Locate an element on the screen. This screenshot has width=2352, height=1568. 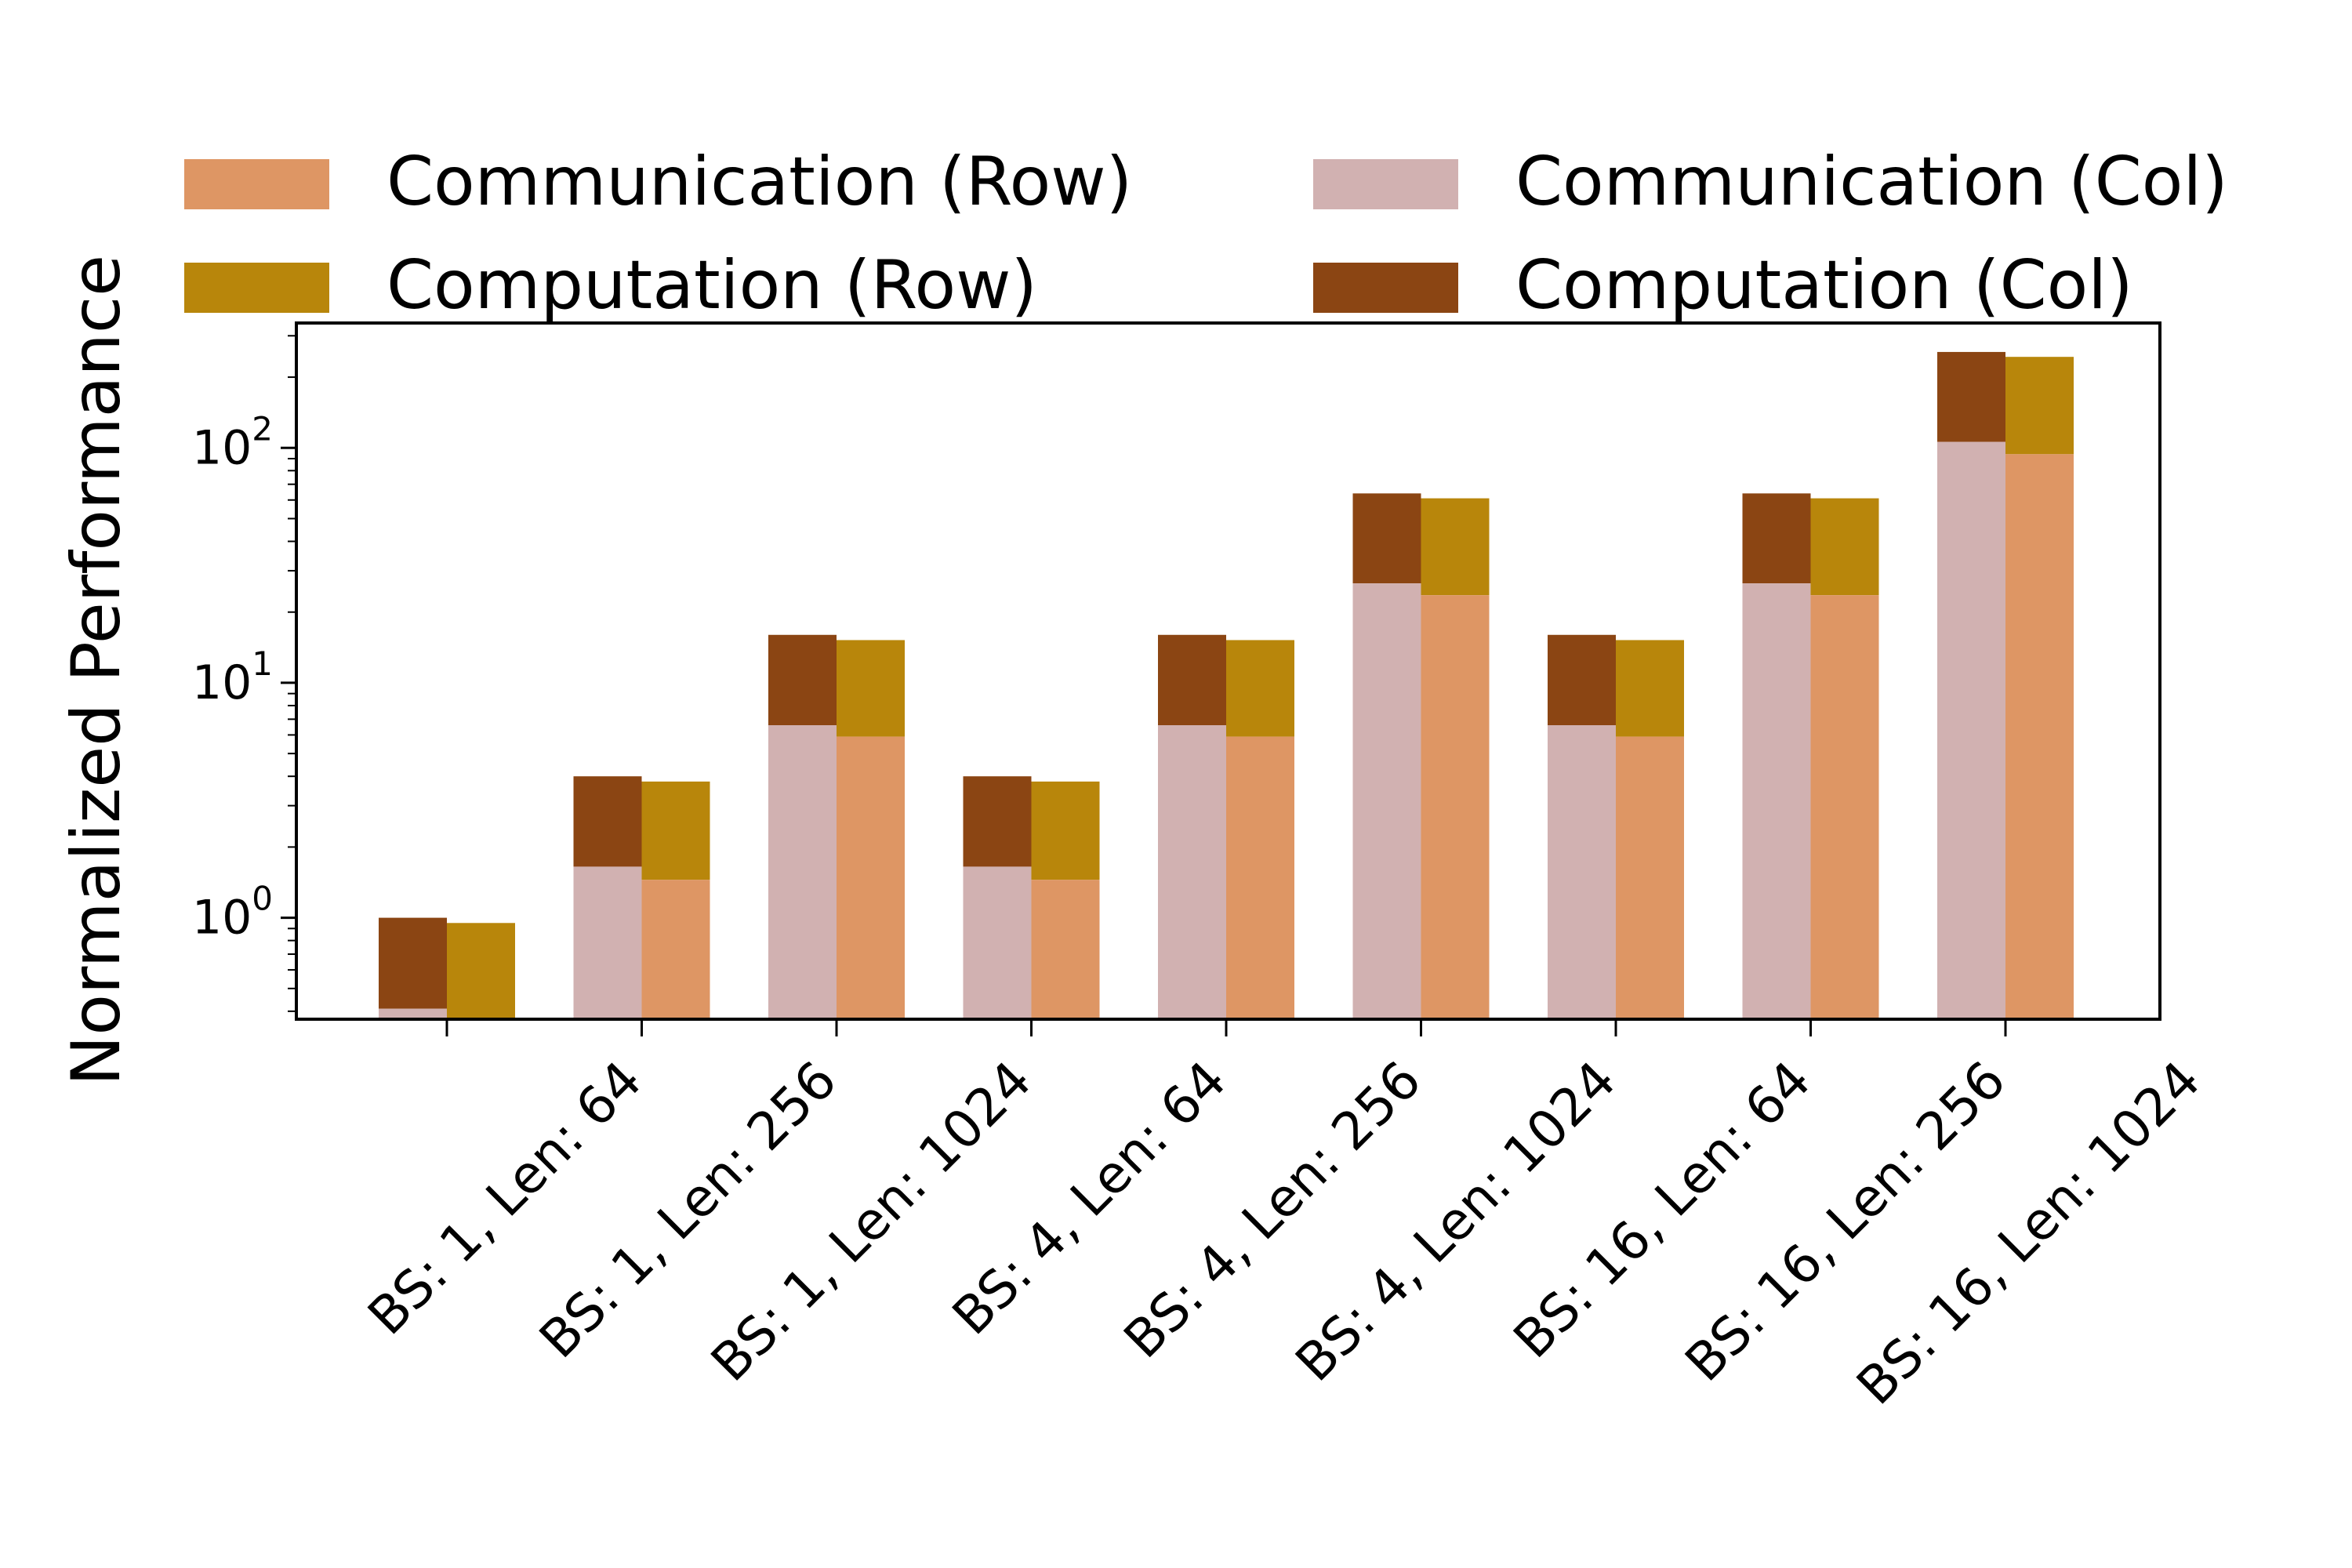
y-tick-label: 10² is located at coordinates (232, 442).